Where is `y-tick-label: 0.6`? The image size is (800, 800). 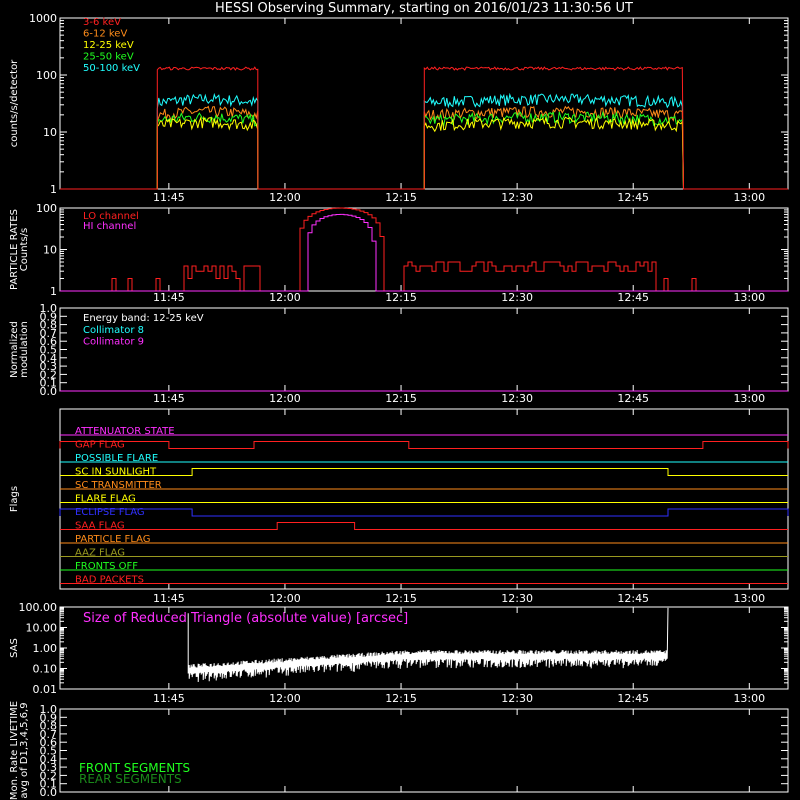 y-tick-label: 0.6 is located at coordinates (49, 742).